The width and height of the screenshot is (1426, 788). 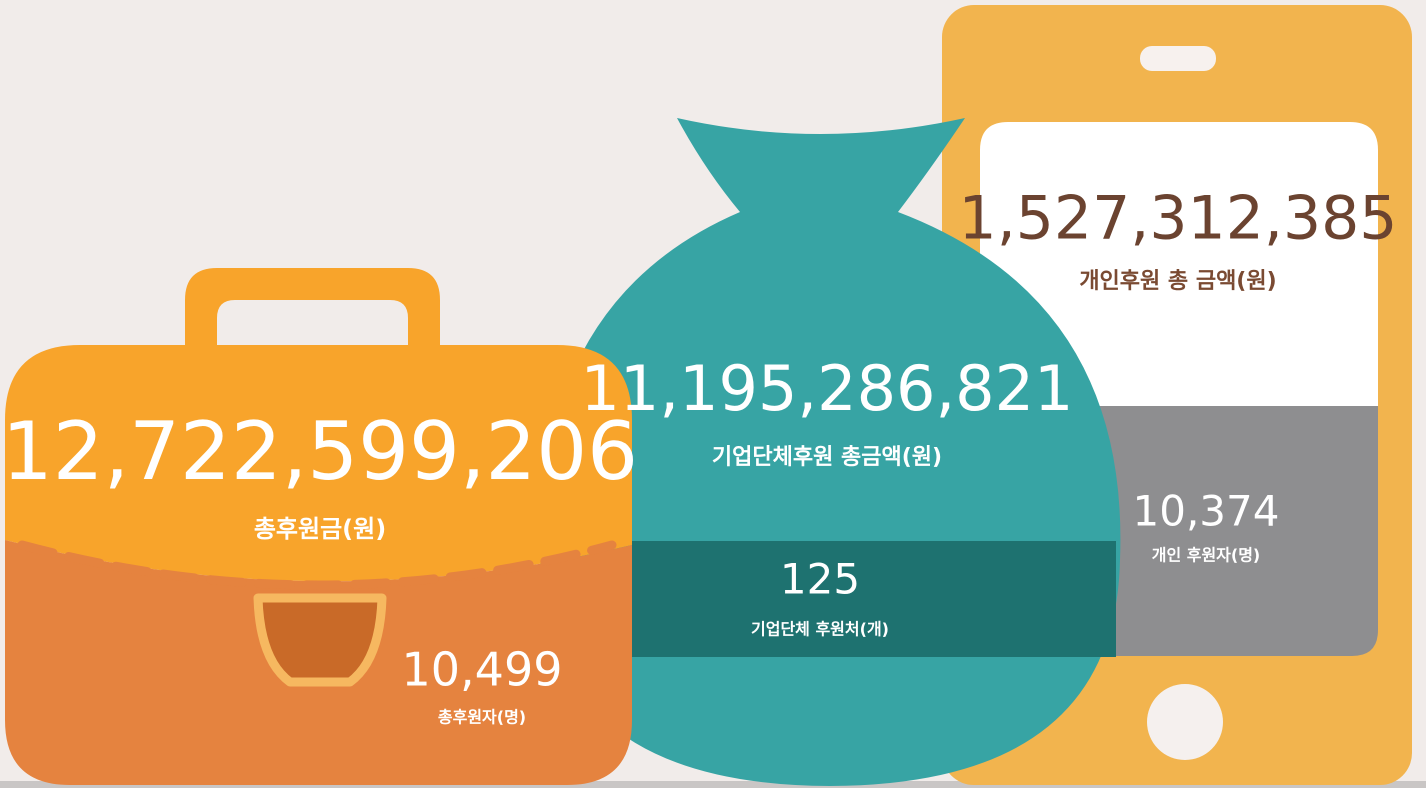 What do you see at coordinates (1178, 219) in the screenshot?
I see `individual-amount: 1,527,312,385` at bounding box center [1178, 219].